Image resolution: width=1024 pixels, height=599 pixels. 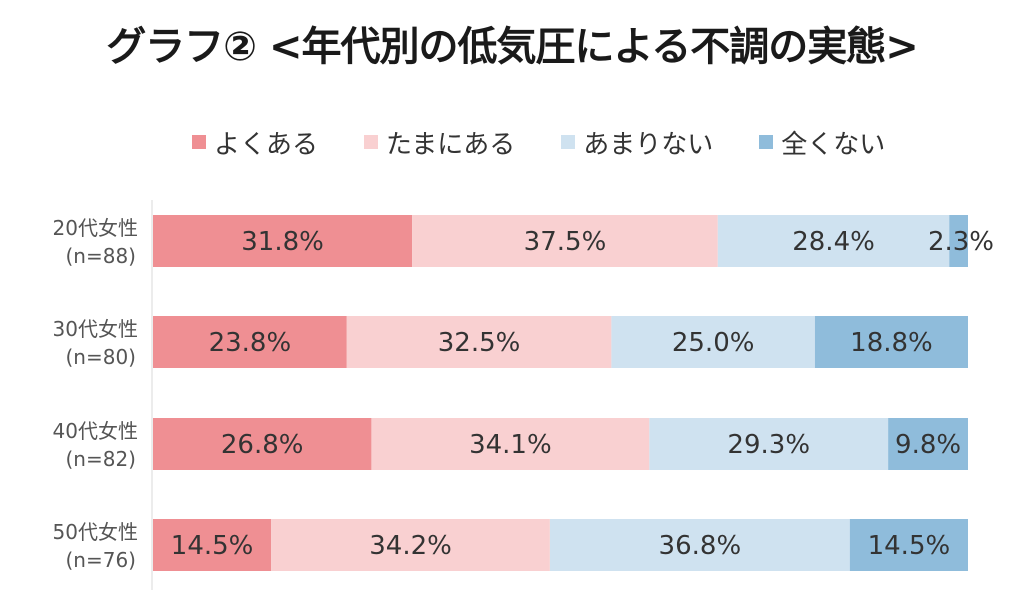 I want to click on data-label: 34.1%, so click(x=510, y=445).